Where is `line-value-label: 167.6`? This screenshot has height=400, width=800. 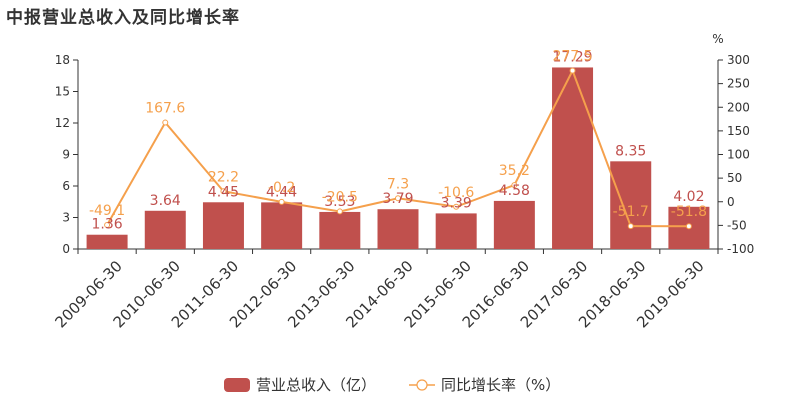 line-value-label: 167.6 is located at coordinates (165, 109).